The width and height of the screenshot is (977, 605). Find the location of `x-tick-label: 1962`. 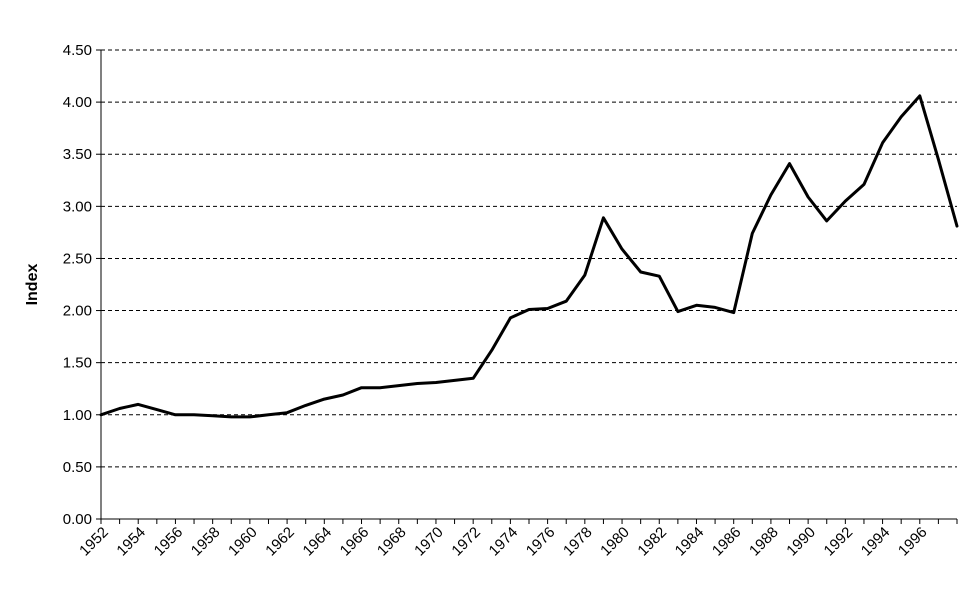

x-tick-label: 1962 is located at coordinates (280, 542).